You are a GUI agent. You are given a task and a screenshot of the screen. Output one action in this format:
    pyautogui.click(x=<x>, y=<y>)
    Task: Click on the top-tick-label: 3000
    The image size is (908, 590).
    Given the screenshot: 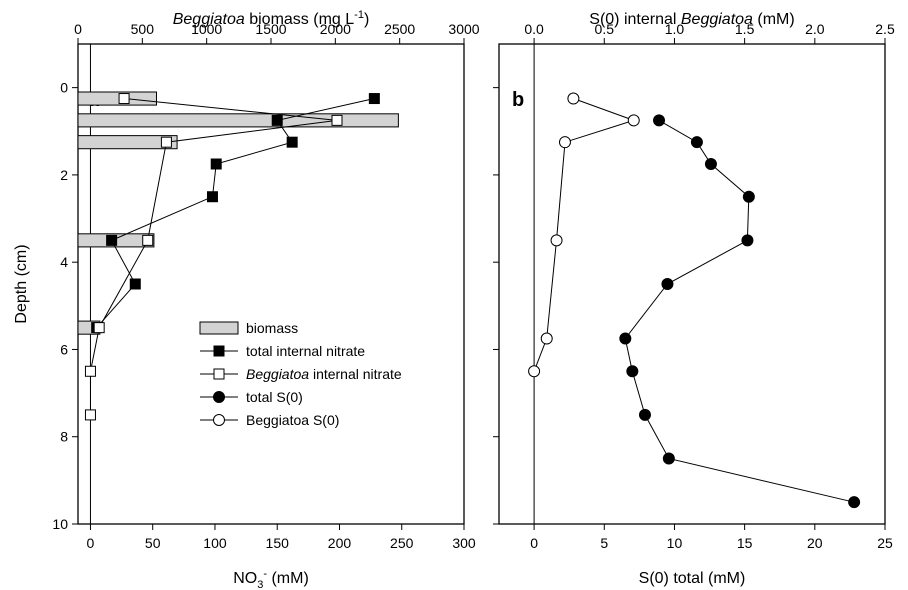 What is the action you would take?
    pyautogui.click(x=463, y=29)
    